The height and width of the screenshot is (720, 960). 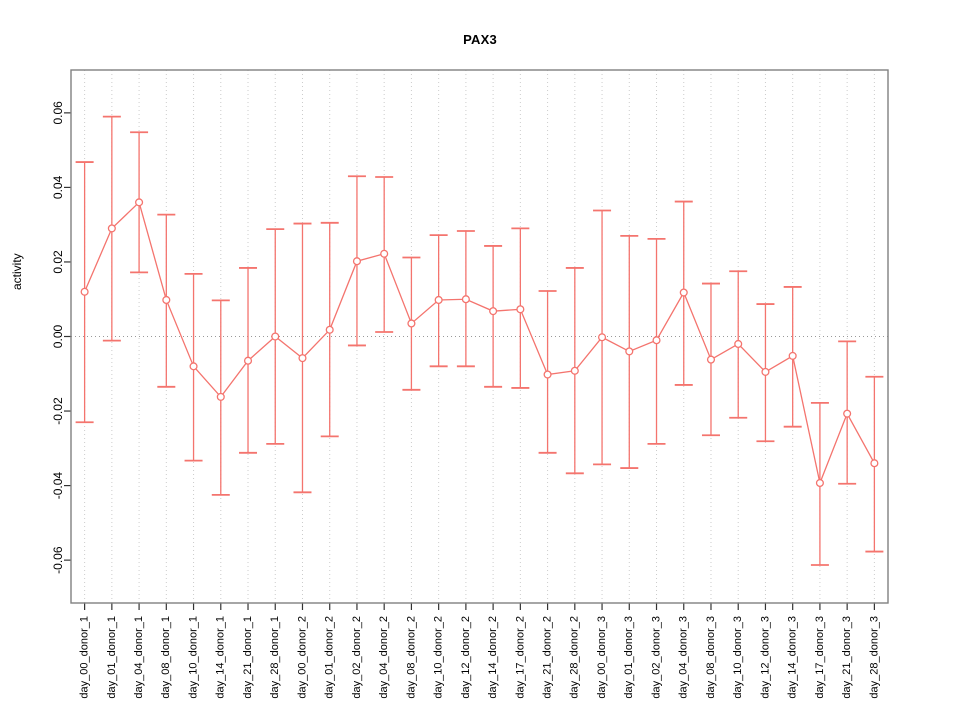 I want to click on x-tick-label: day_10_donor_1, so click(x=193, y=657).